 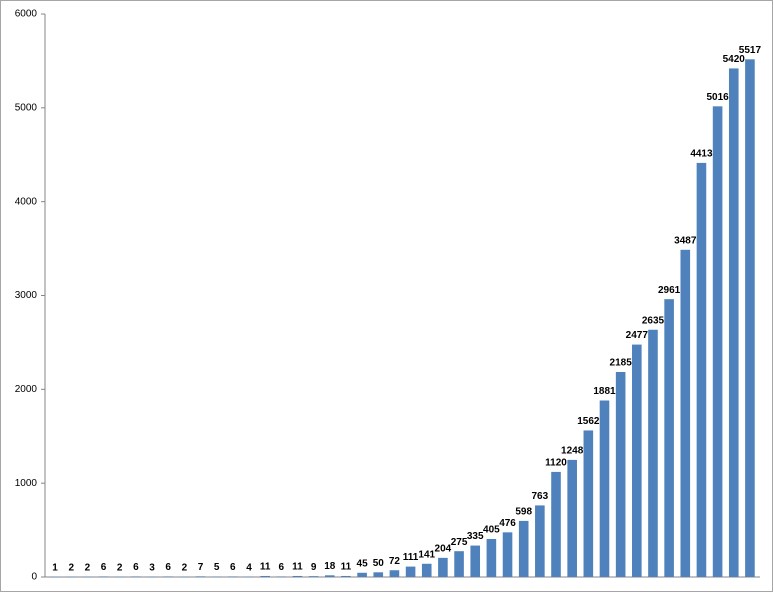 I want to click on value-label: 4413, so click(x=701, y=154).